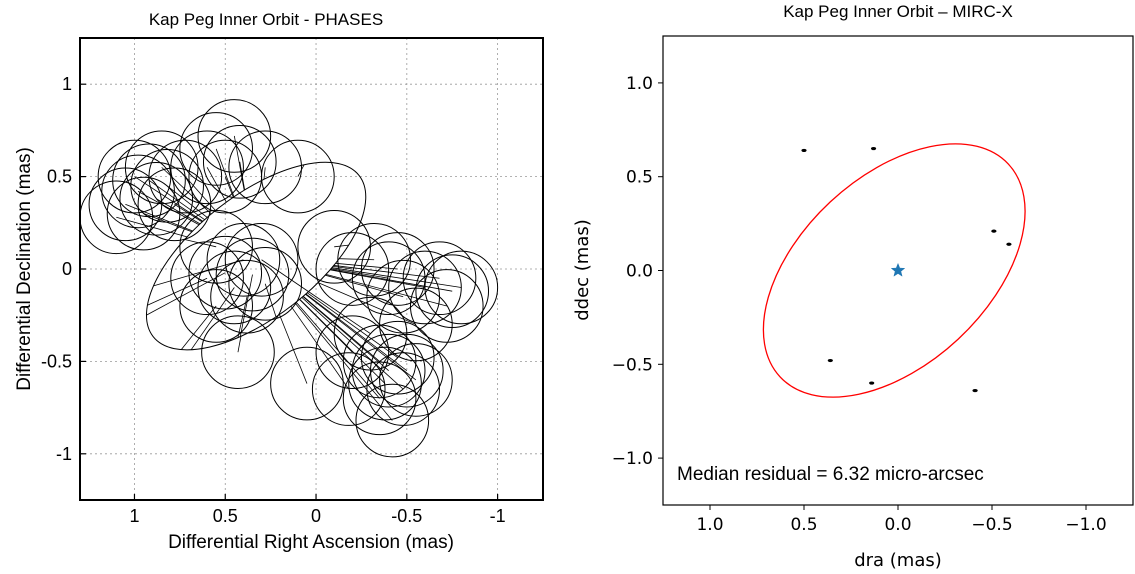 This screenshot has width=1135, height=574. I want to click on phases-orbit-ellipse, so click(256, 256).